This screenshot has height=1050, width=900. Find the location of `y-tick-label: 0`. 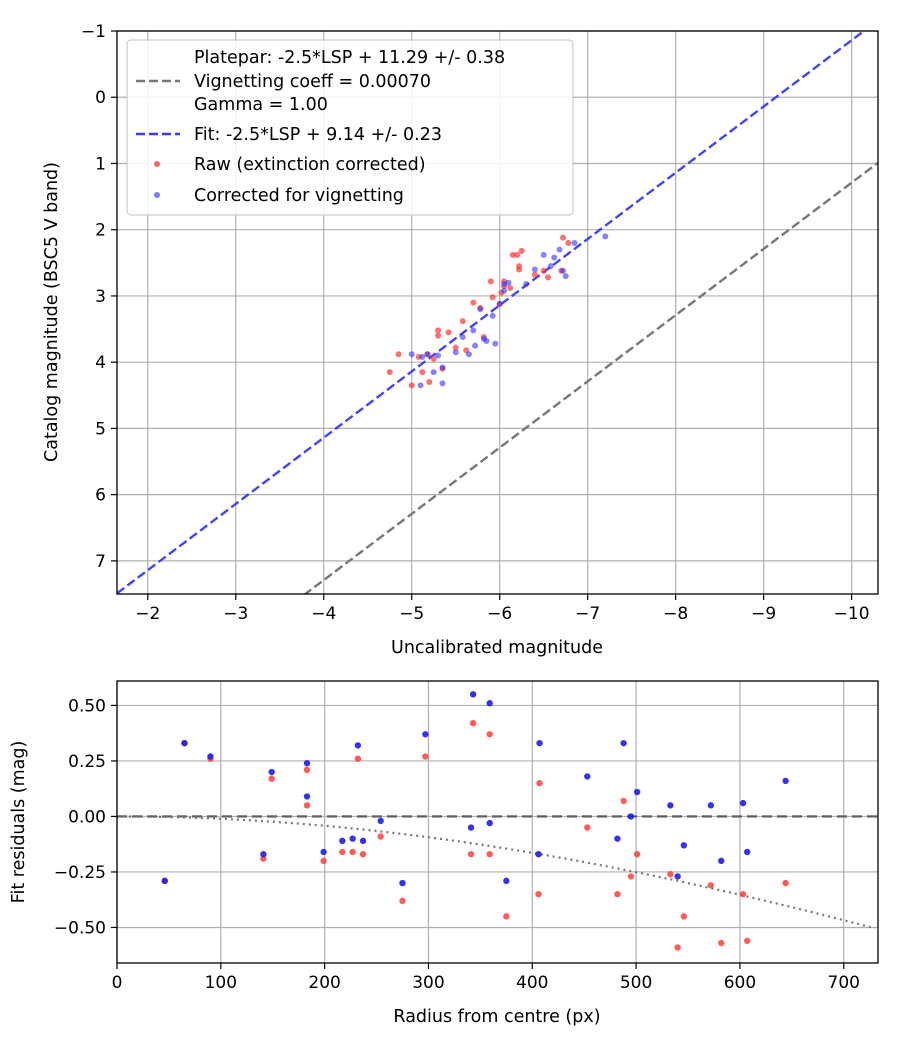

y-tick-label: 0 is located at coordinates (100, 98).